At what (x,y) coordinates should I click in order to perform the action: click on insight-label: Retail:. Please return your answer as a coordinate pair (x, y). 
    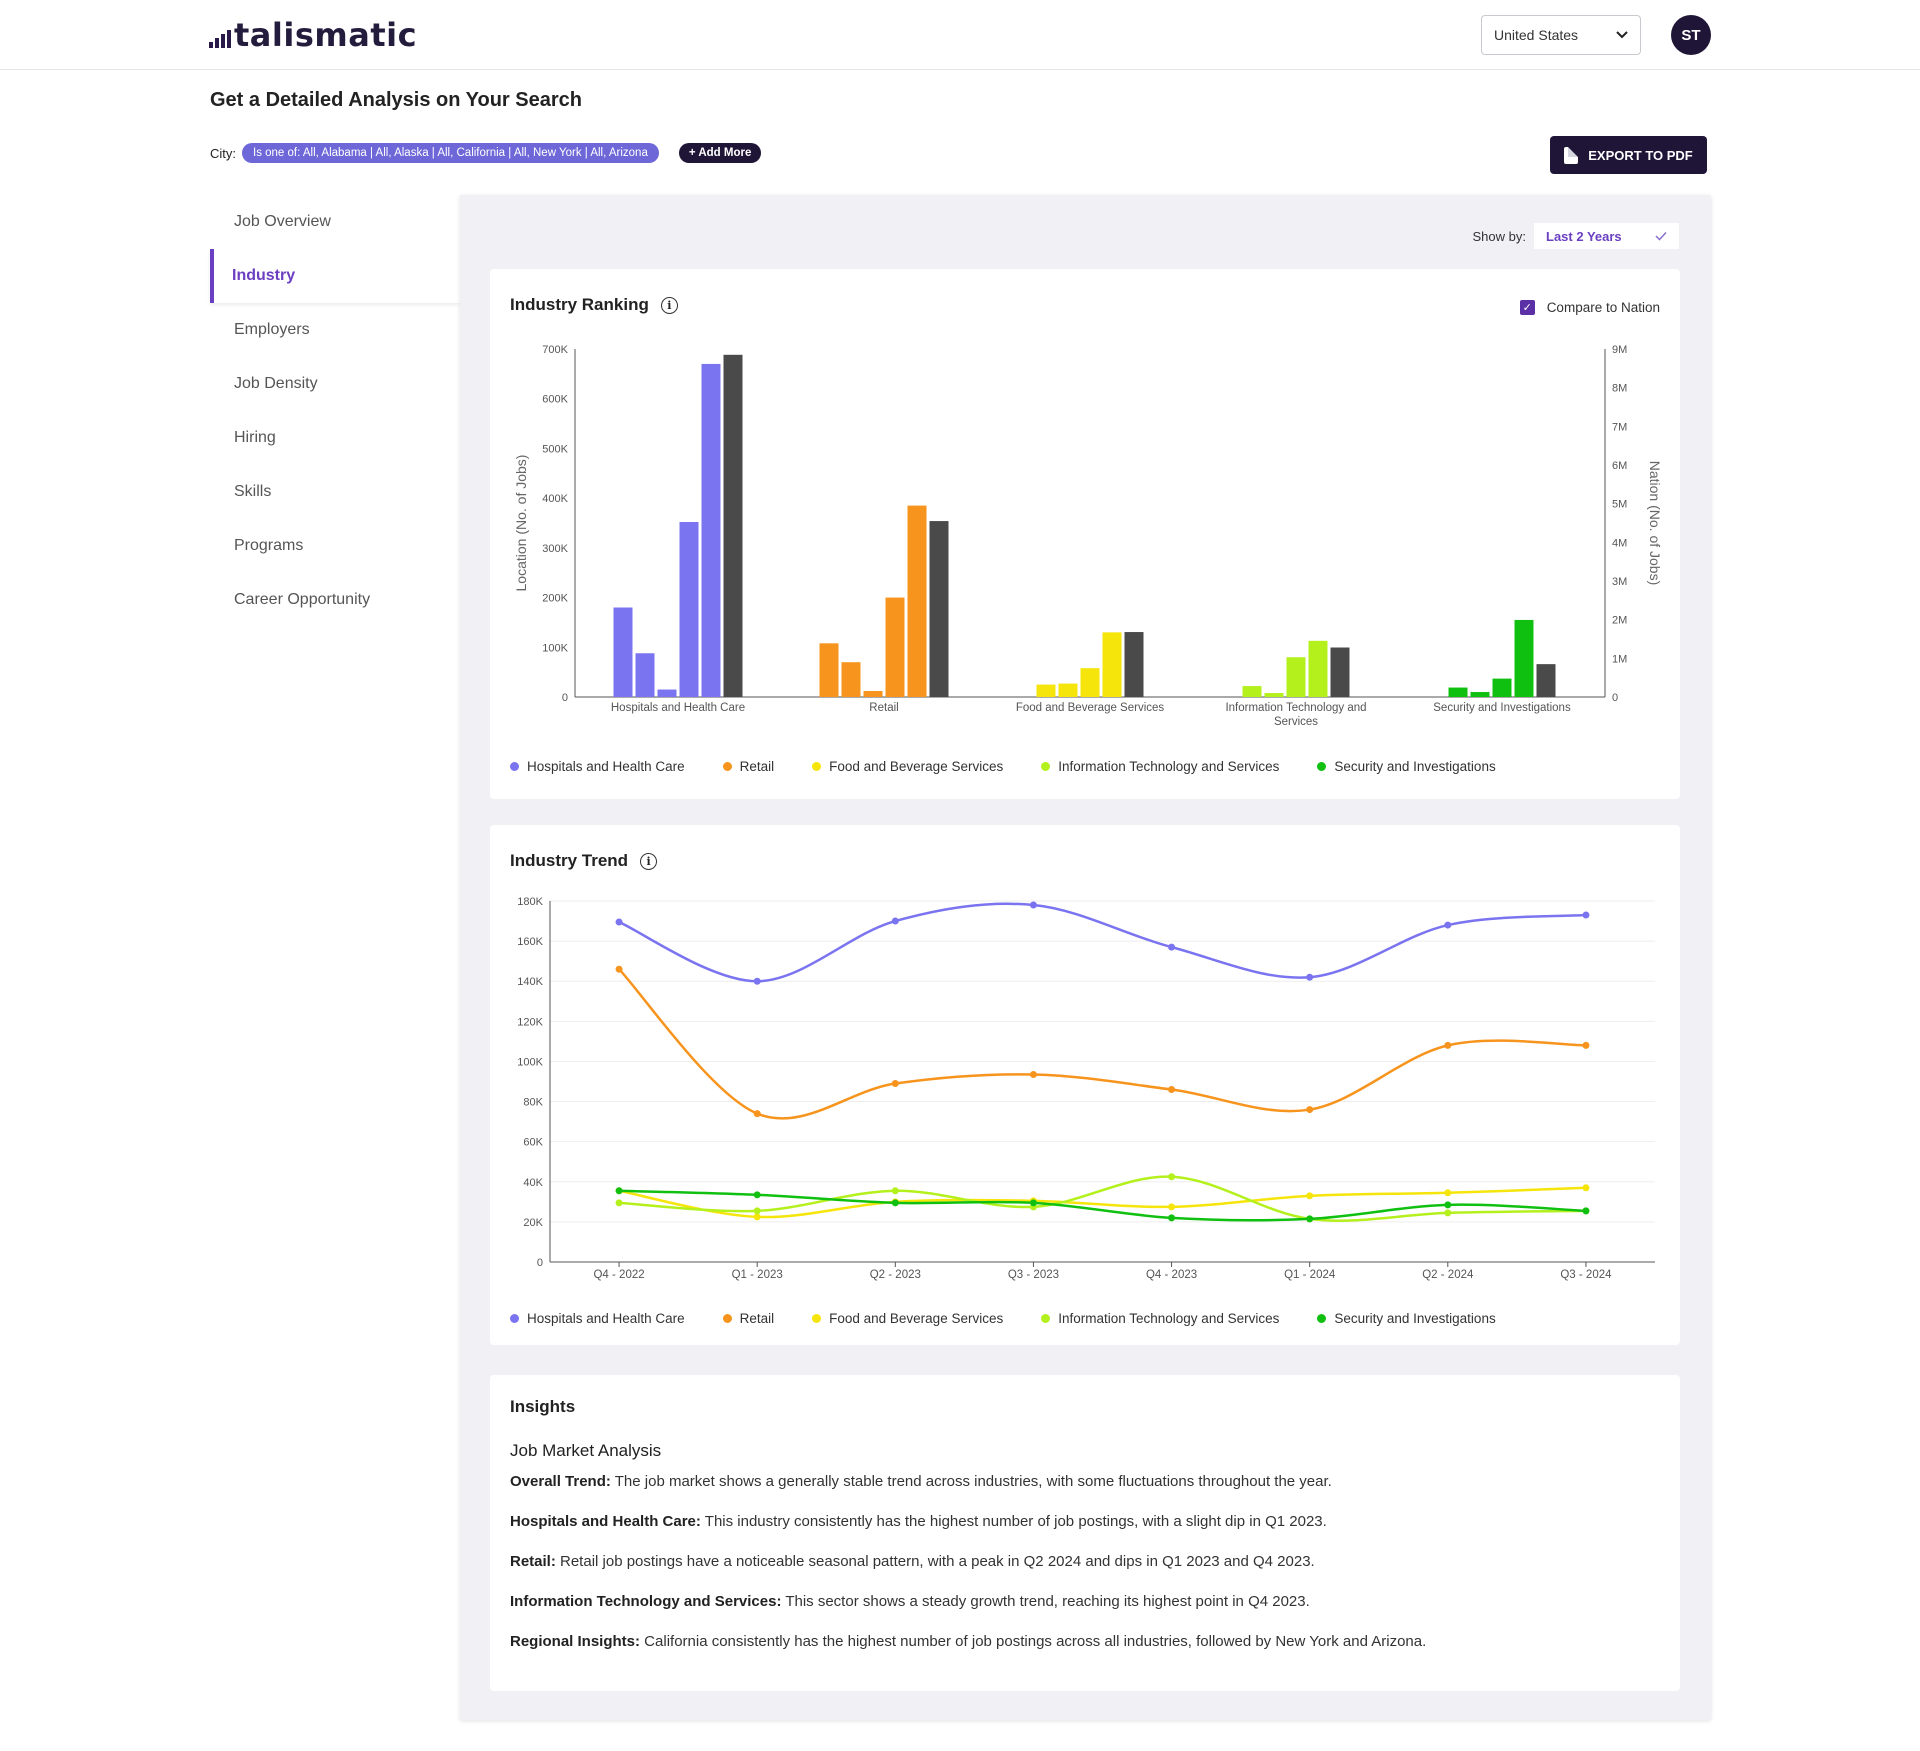
    Looking at the image, I should click on (533, 1561).